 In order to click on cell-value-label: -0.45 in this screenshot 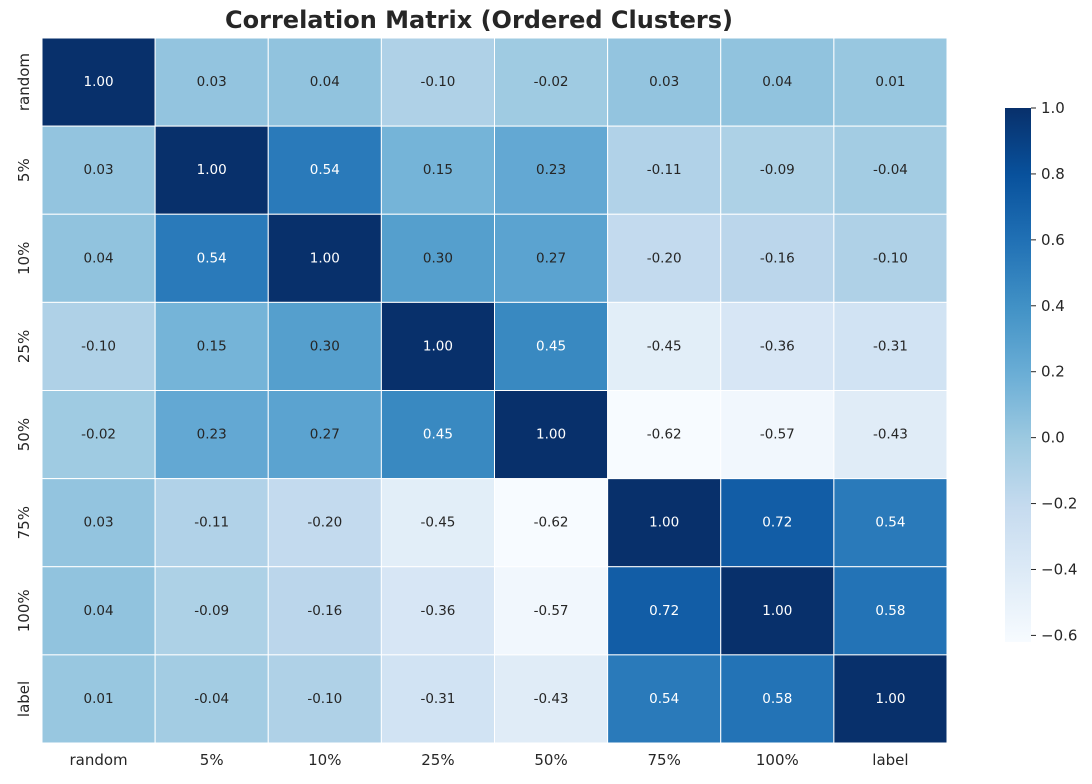, I will do `click(437, 523)`.